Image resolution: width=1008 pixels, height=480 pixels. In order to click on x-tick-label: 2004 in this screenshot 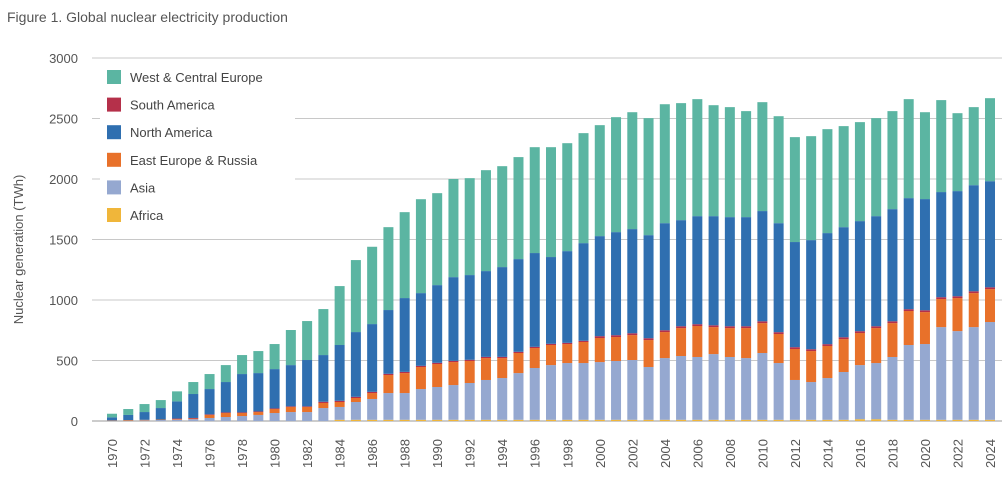, I will do `click(665, 453)`.